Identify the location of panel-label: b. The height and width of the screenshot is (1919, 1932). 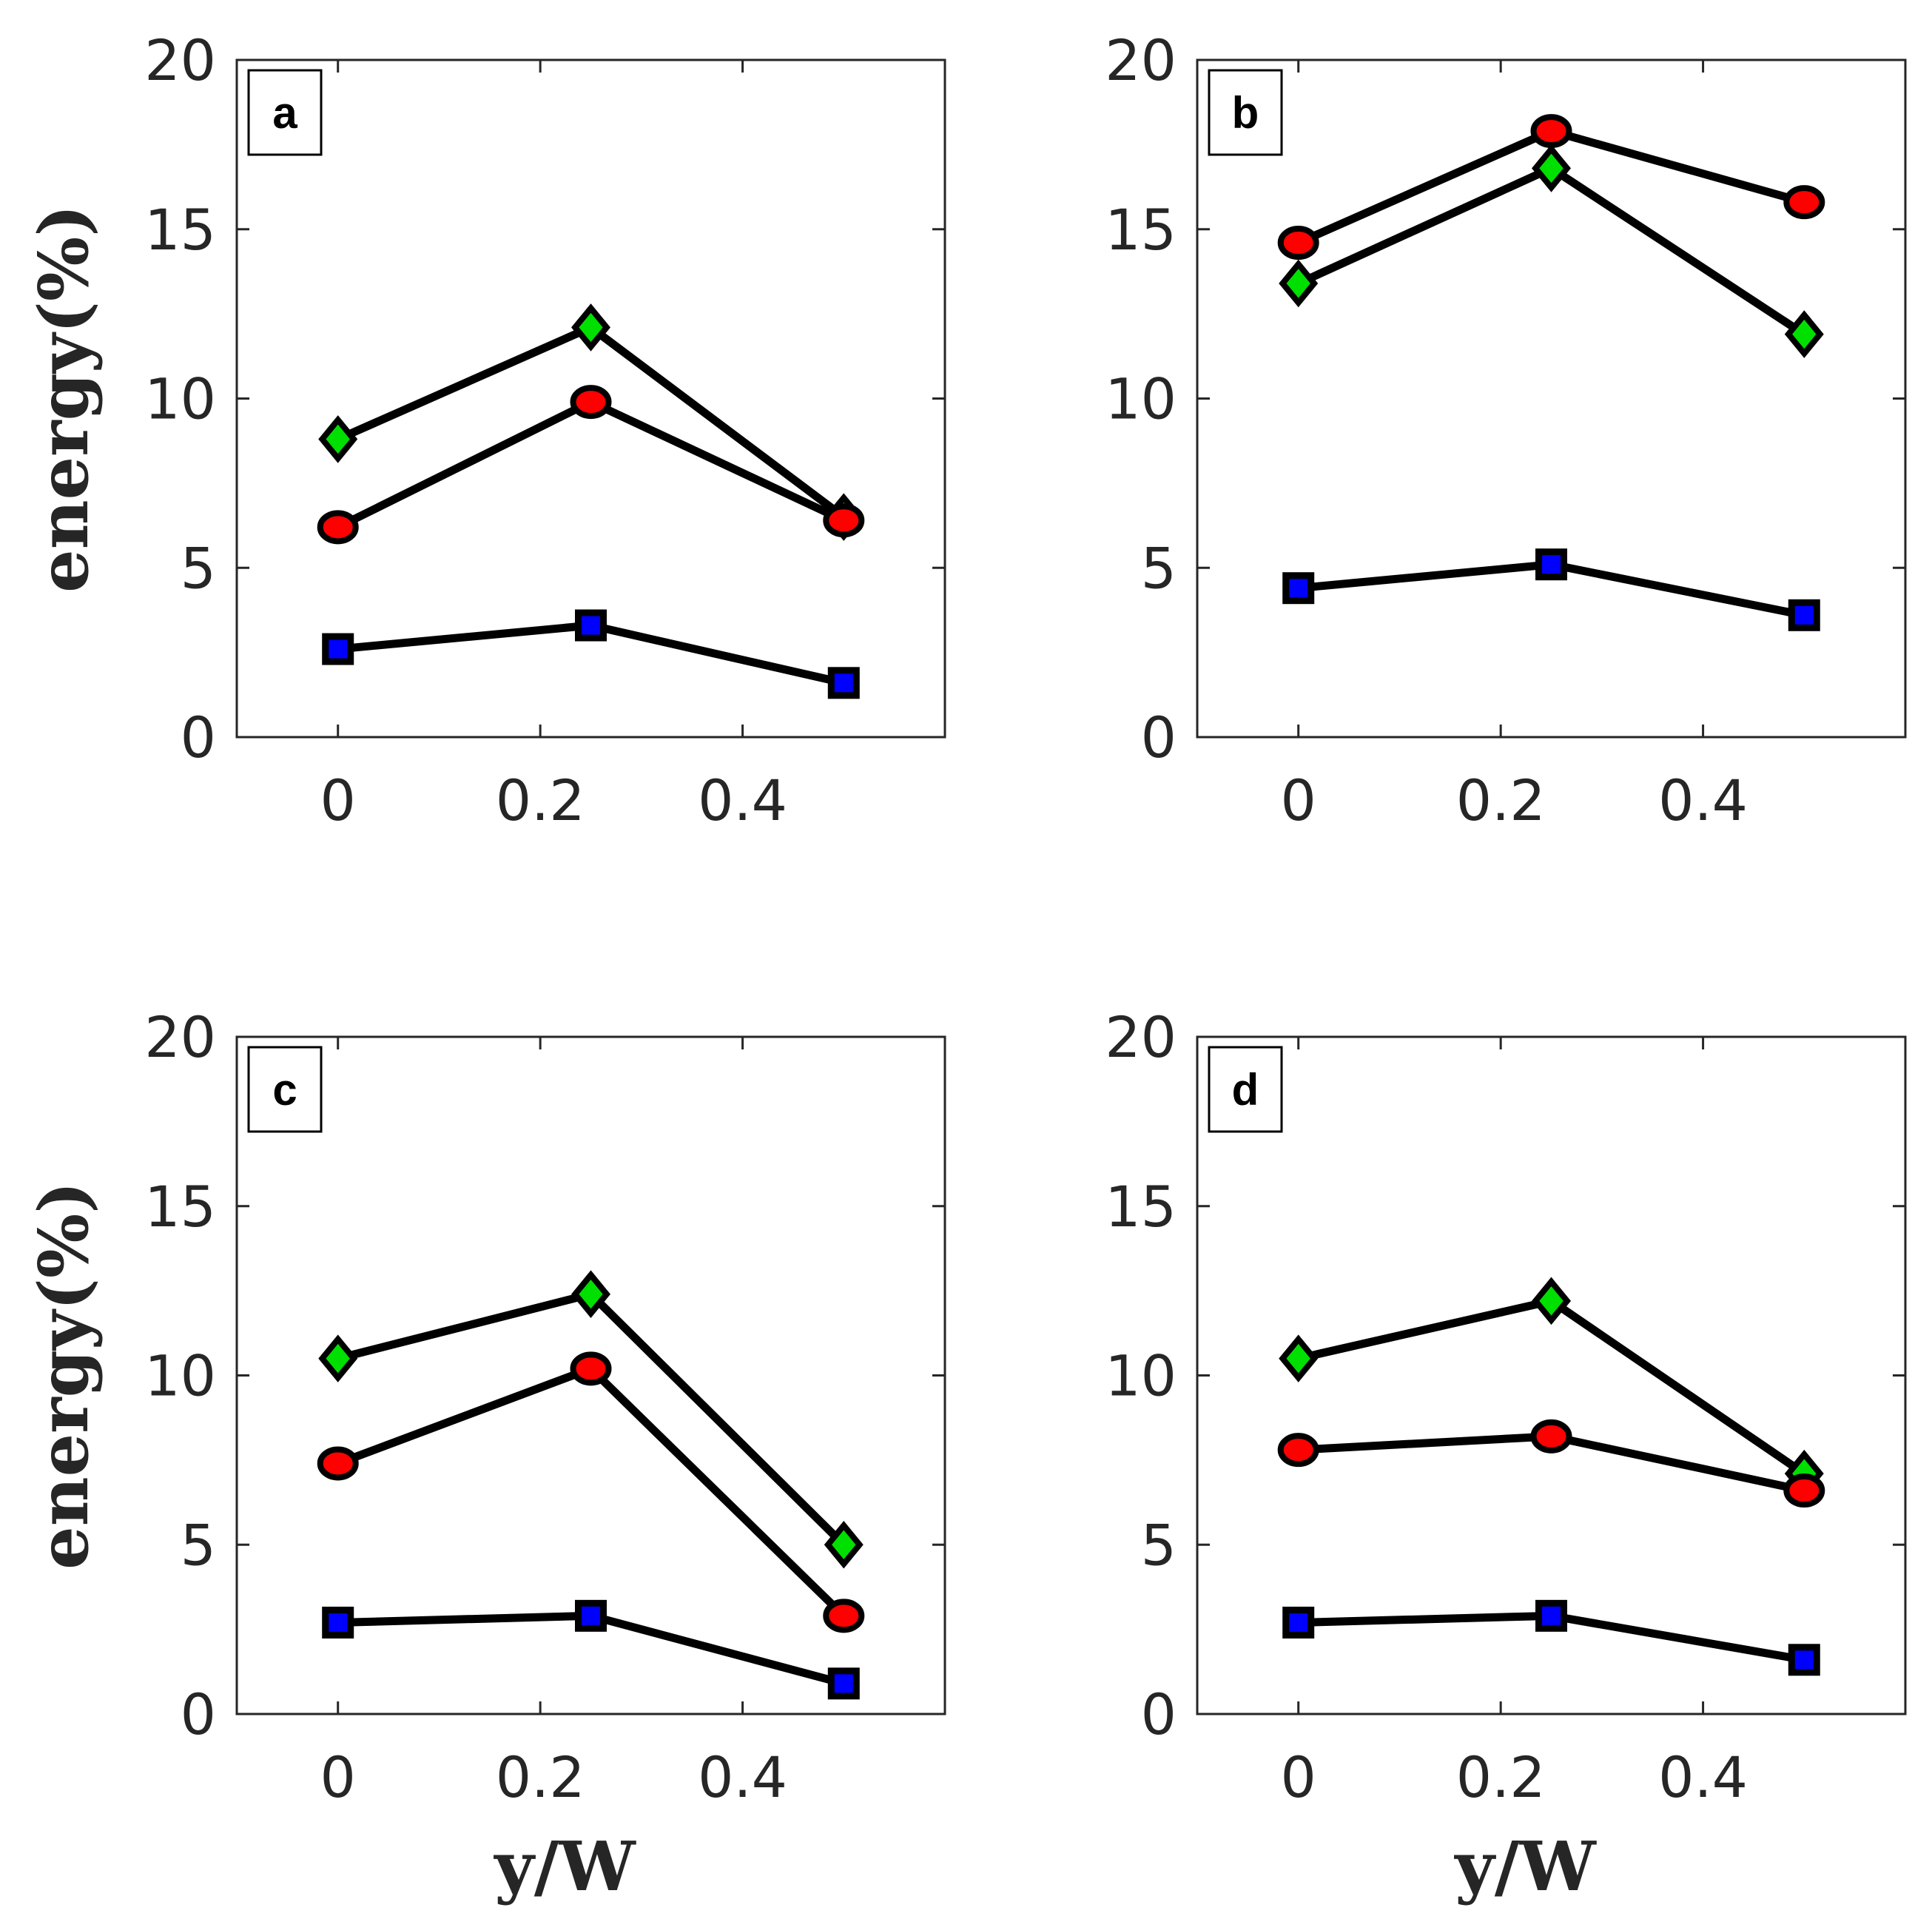
(1245, 113).